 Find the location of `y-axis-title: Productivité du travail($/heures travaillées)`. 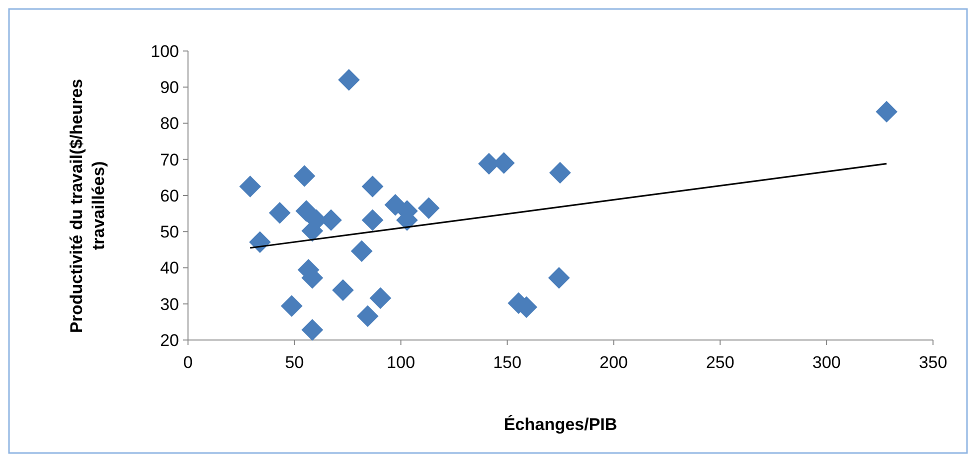

y-axis-title: Productivité du travail($/heures travaillées) is located at coordinates (87, 206).